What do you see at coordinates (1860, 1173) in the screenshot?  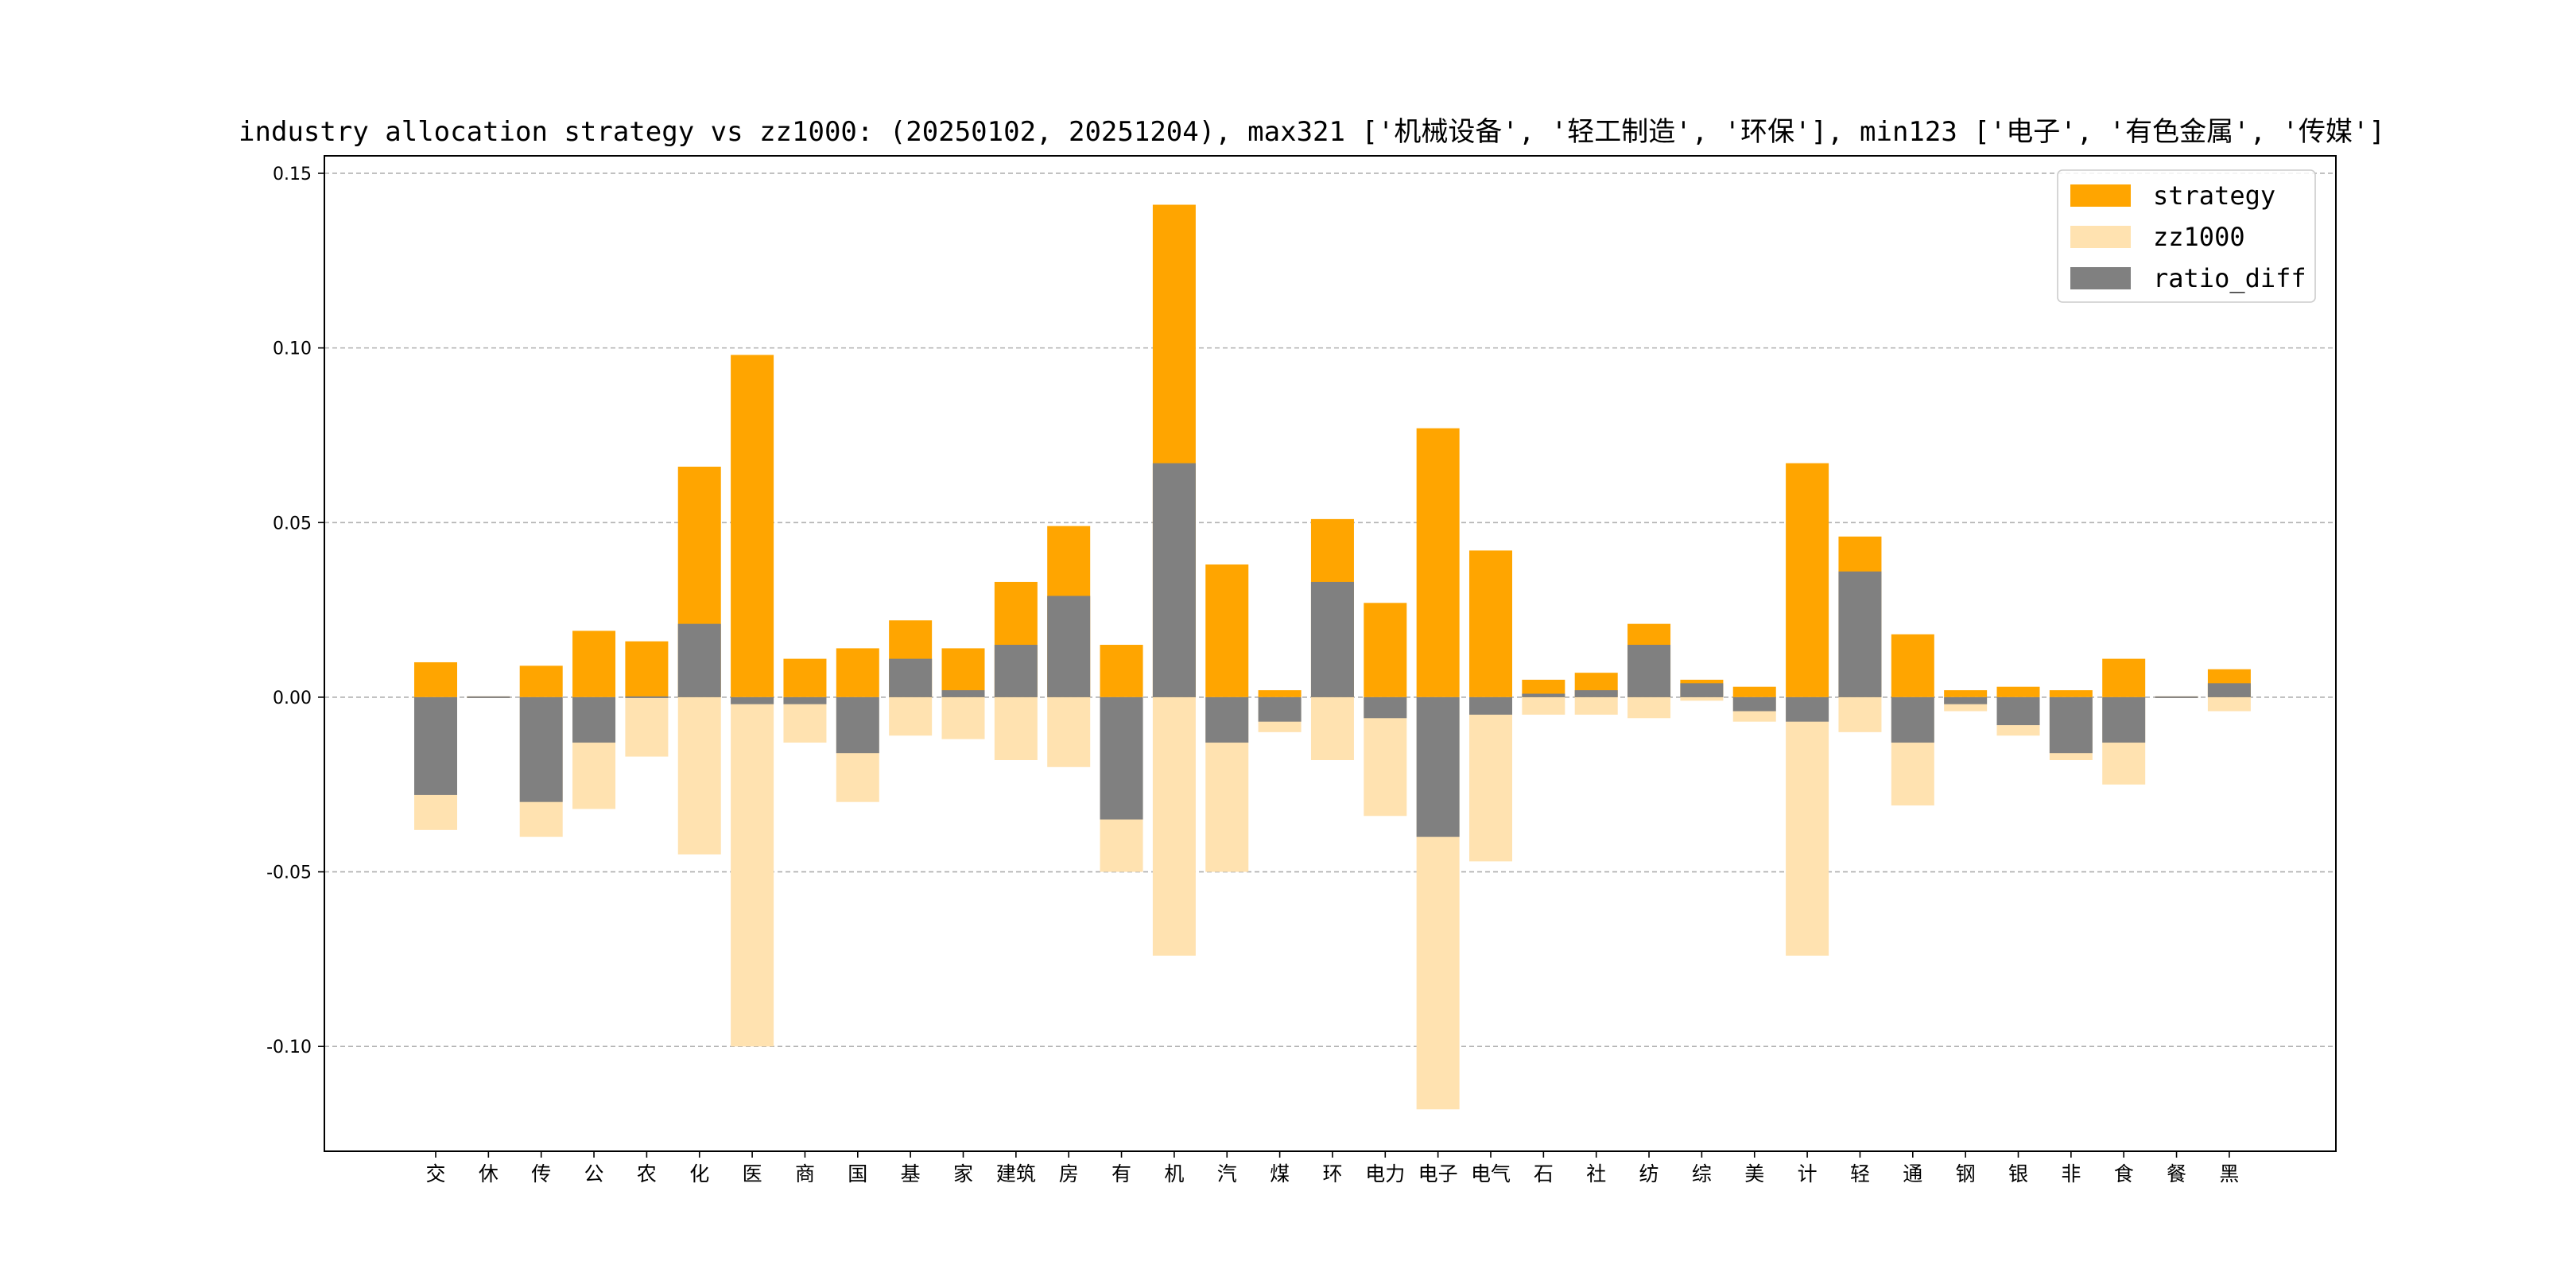 I see `x-tick-label: 轻` at bounding box center [1860, 1173].